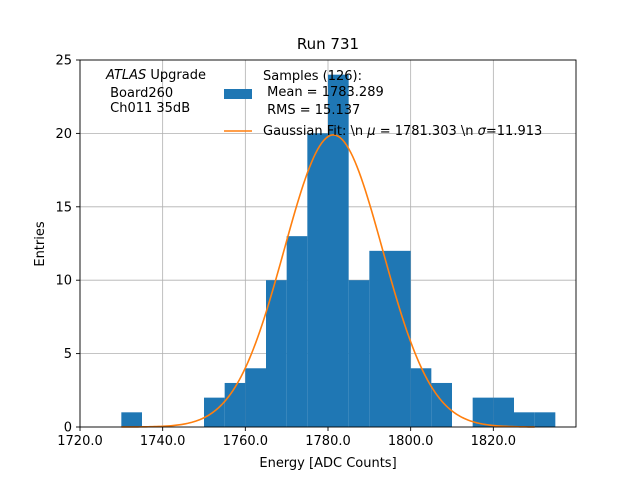  I want to click on annotation-upgrade: Upgrade, so click(176, 75).